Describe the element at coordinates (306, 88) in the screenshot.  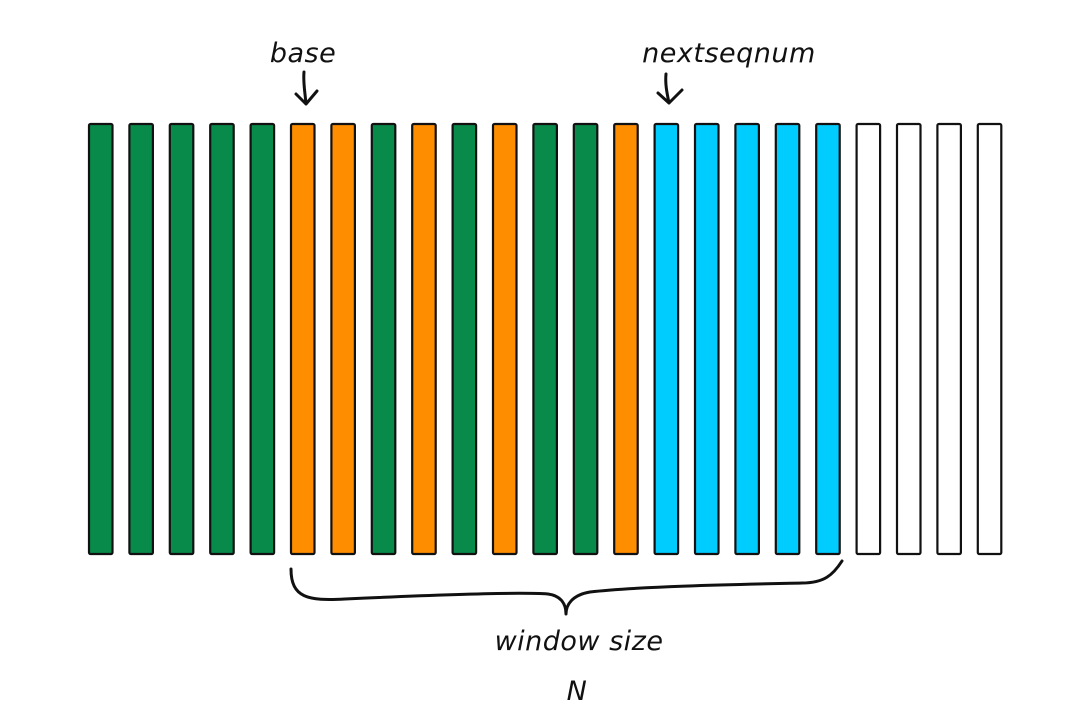
I see `base-arrow-icon` at that location.